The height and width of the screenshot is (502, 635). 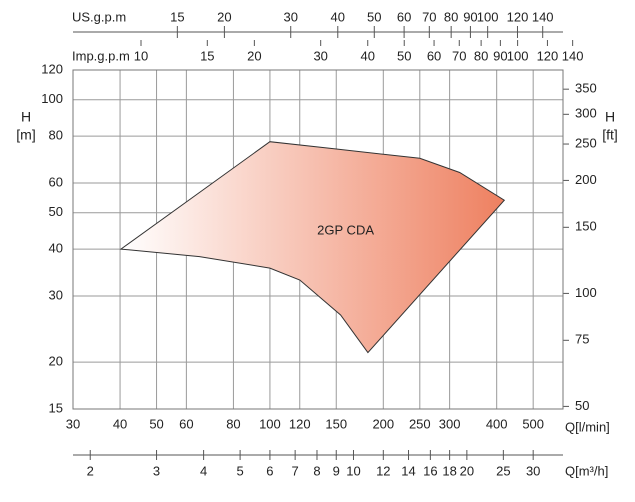 I want to click on secondary-tick-label: 25, so click(x=503, y=470).